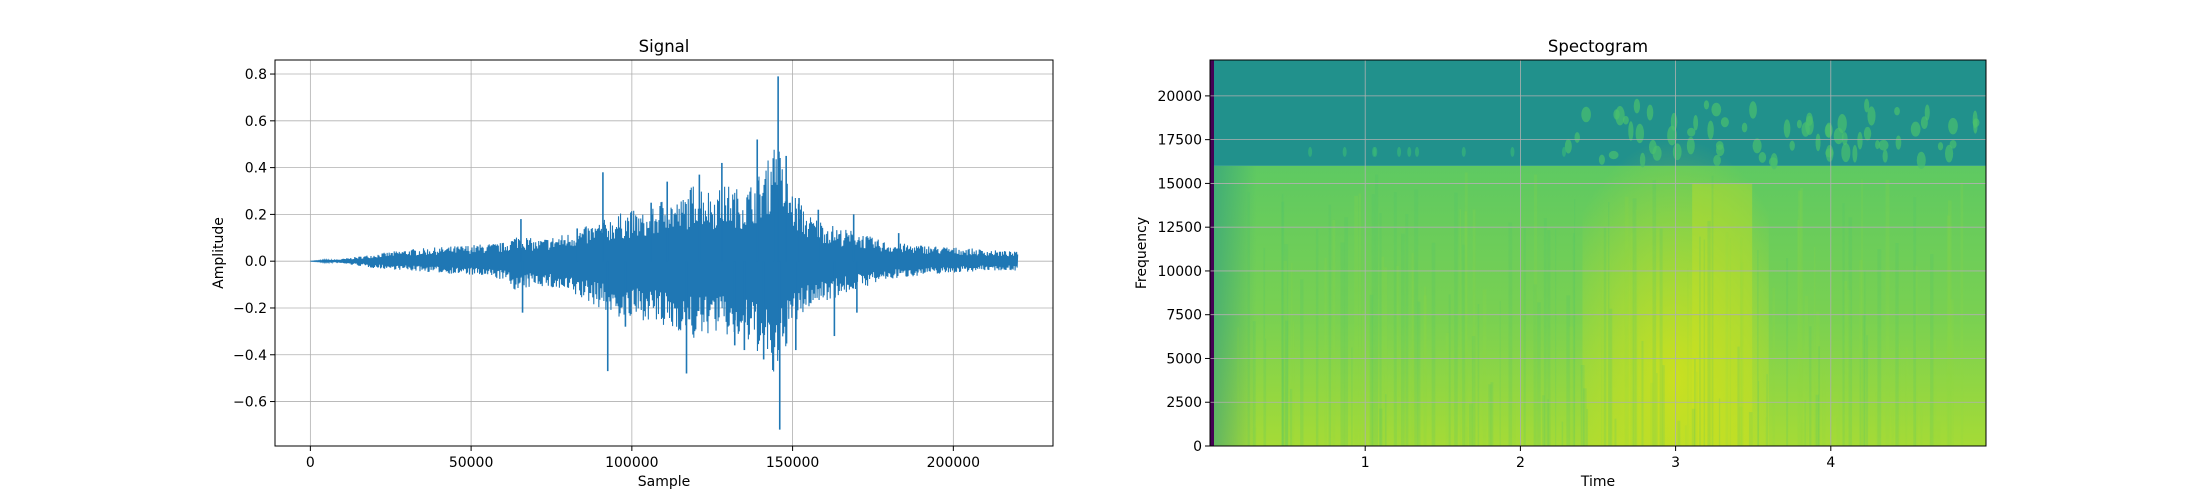  I want to click on spectrogram-y-tick-label: 5000, so click(1184, 359).